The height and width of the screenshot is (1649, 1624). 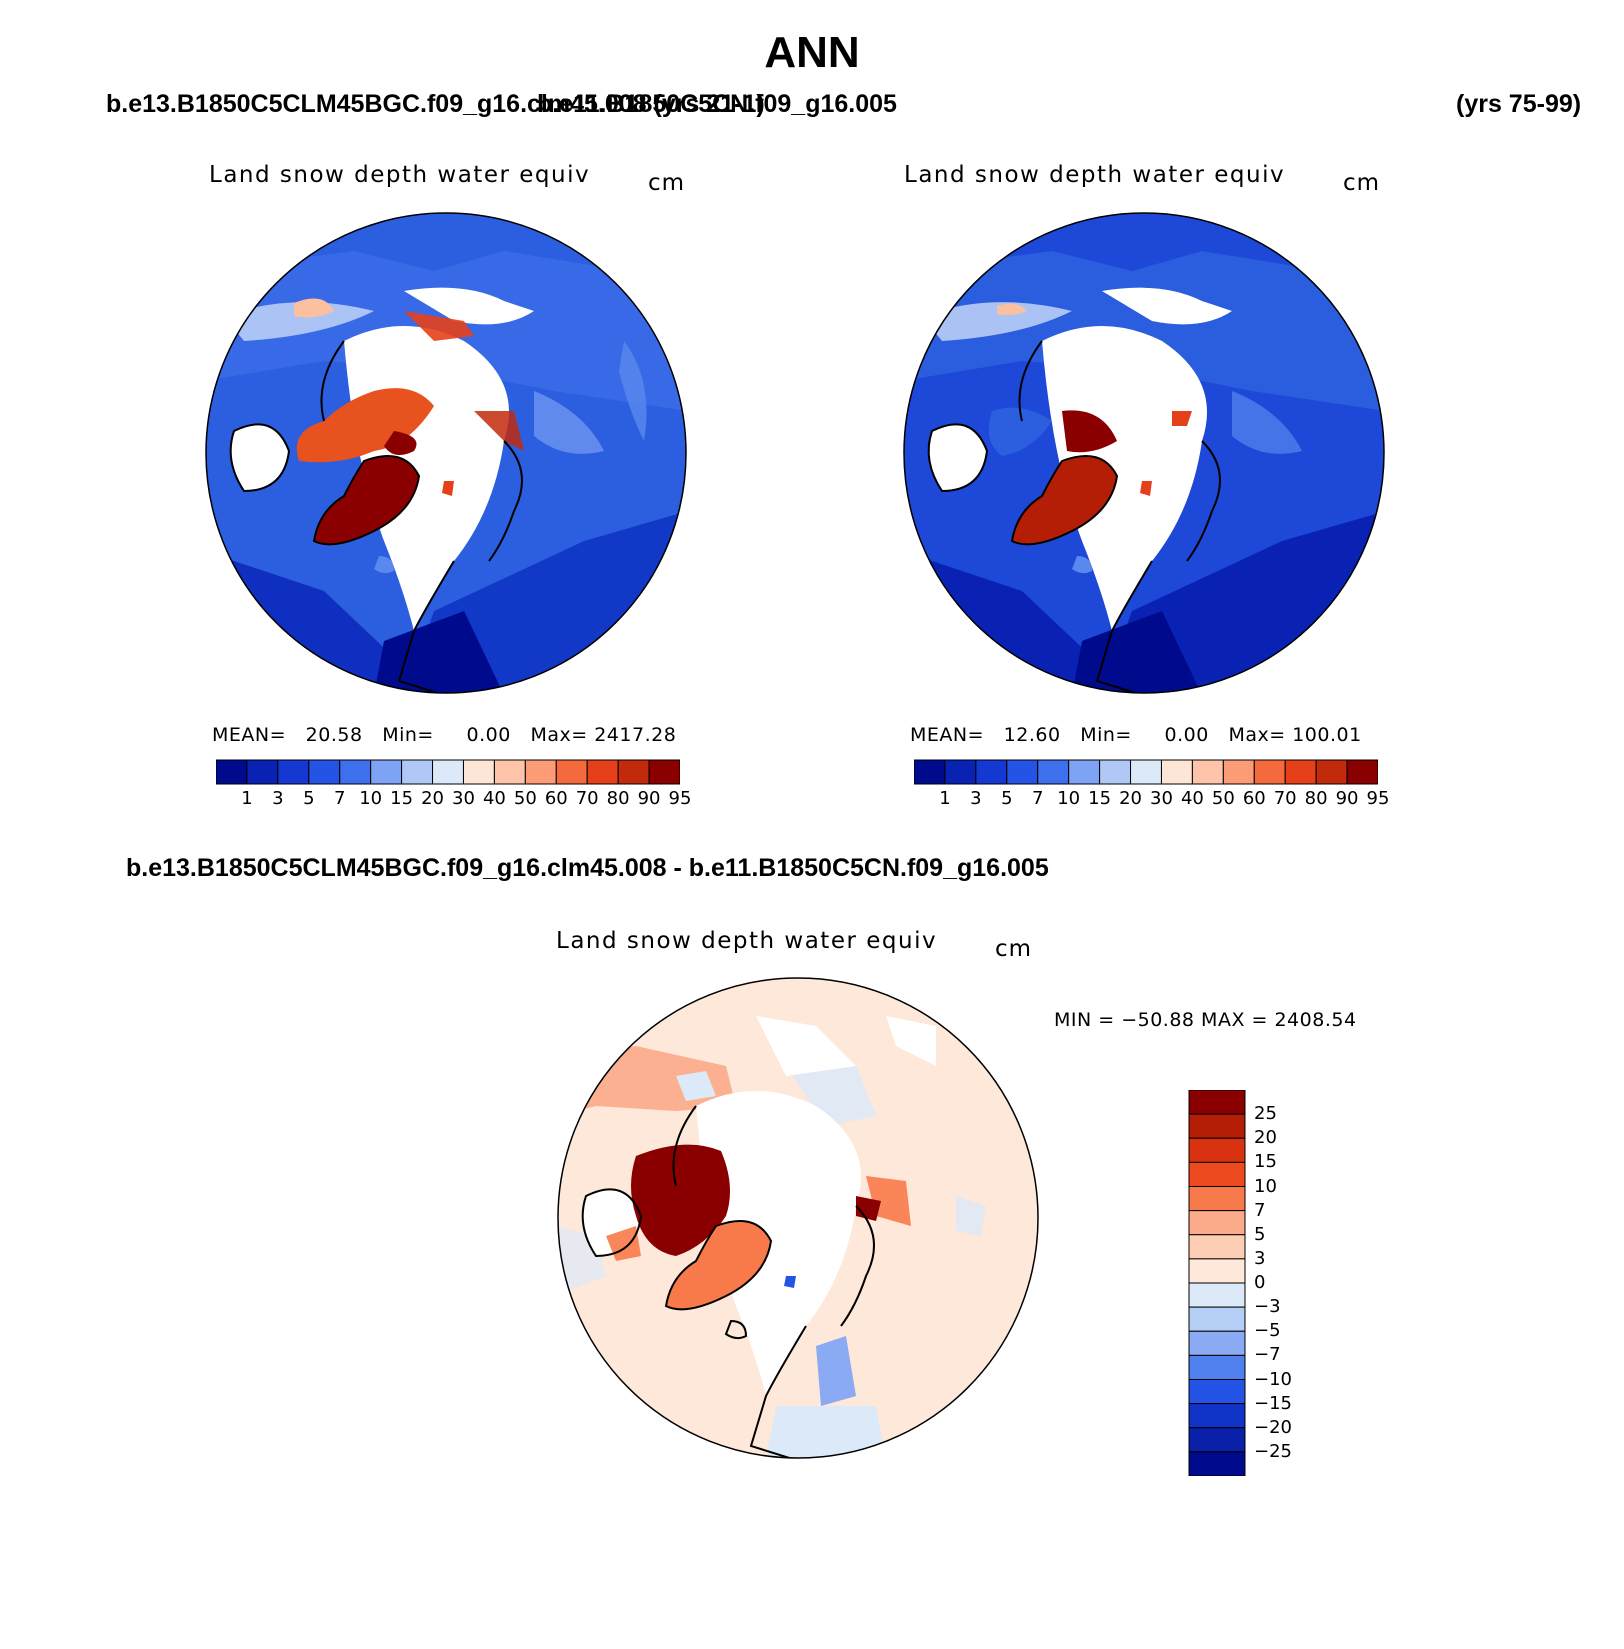 What do you see at coordinates (247, 798) in the screenshot?
I see `colorbar-left-tick-label: 1` at bounding box center [247, 798].